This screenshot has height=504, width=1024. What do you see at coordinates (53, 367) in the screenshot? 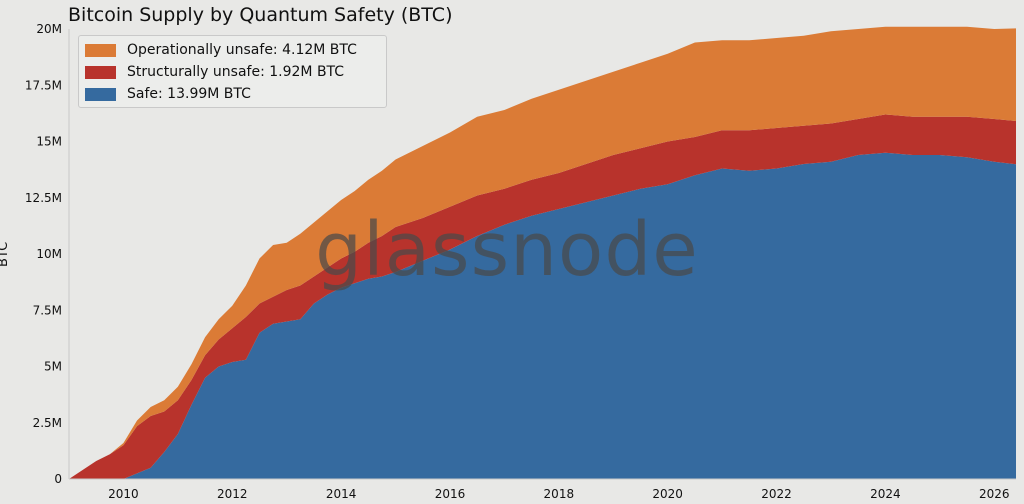
I see `y-tick-label: 5M` at bounding box center [53, 367].